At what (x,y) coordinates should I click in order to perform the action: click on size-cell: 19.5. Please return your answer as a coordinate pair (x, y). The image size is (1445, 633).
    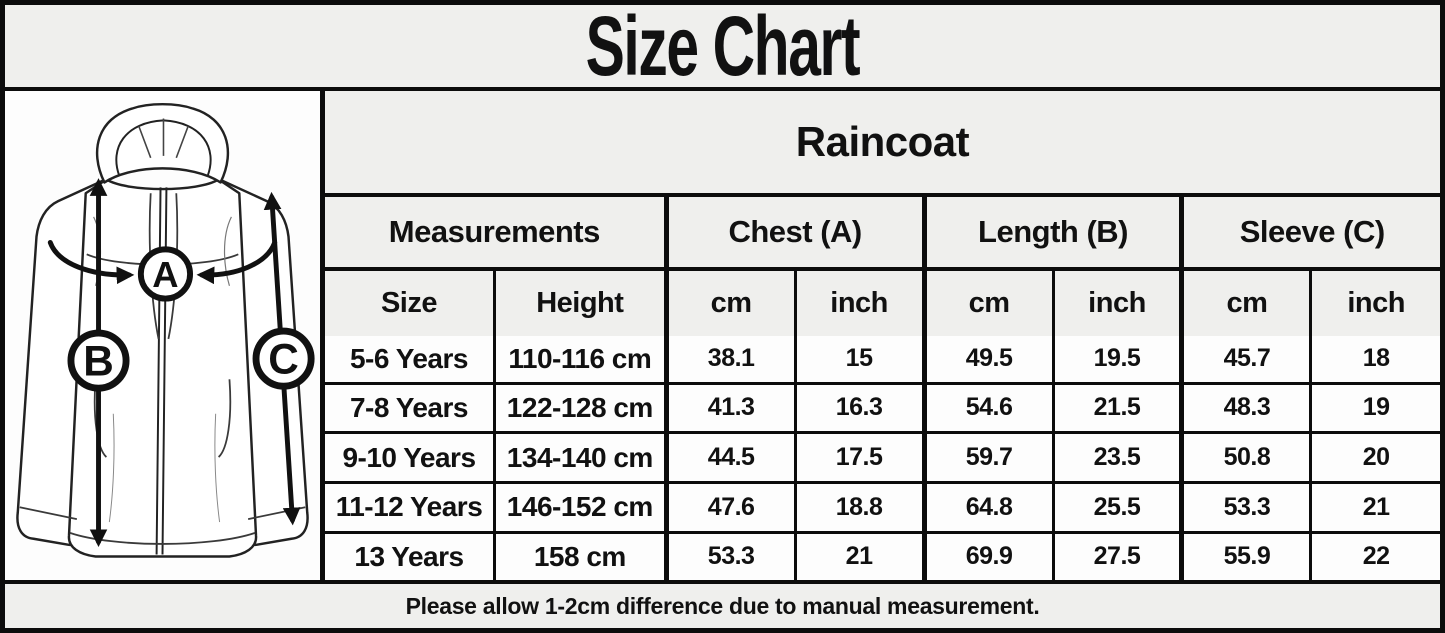
    Looking at the image, I should click on (1117, 360).